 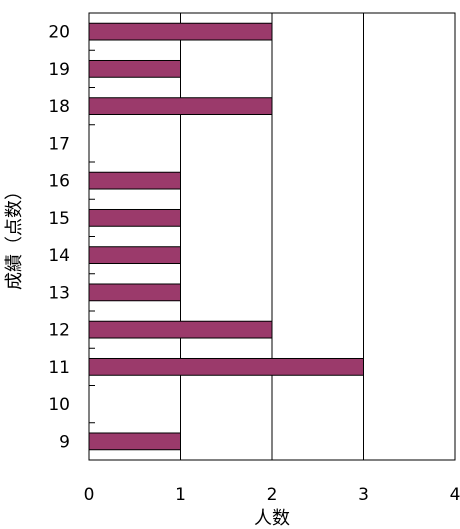 What do you see at coordinates (59, 182) in the screenshot?
I see `y-tick-label-16: 16` at bounding box center [59, 182].